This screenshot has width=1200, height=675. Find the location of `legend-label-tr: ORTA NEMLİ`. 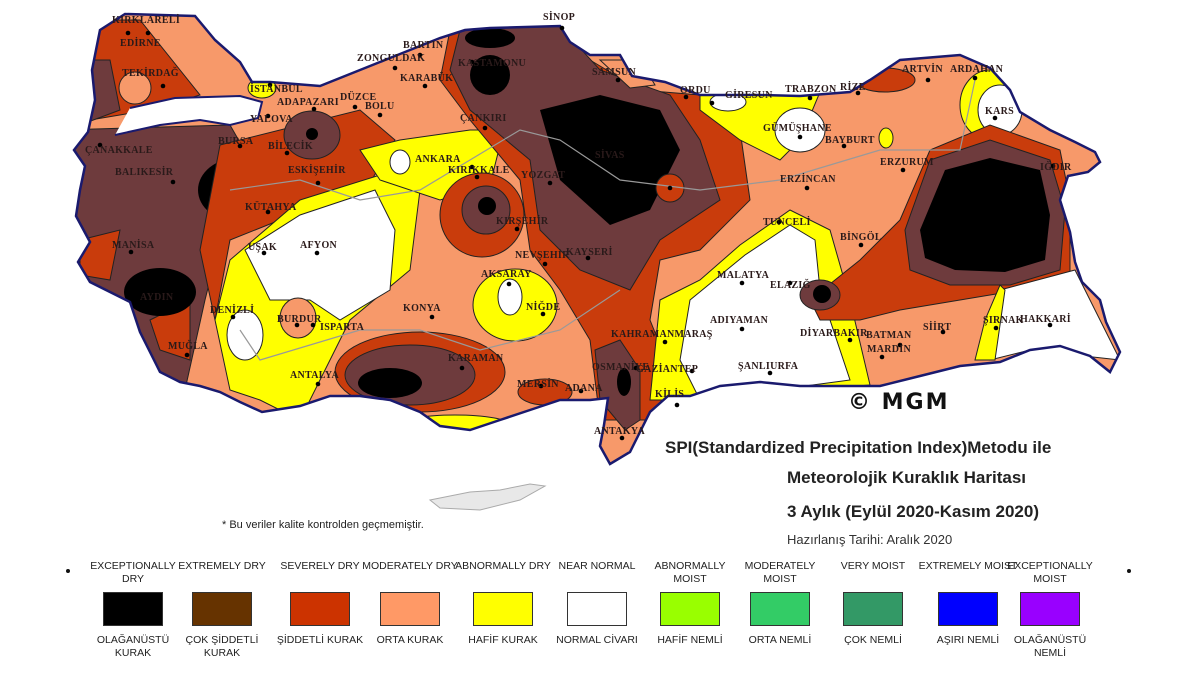

legend-label-tr: ORTA NEMLİ is located at coordinates (780, 640).